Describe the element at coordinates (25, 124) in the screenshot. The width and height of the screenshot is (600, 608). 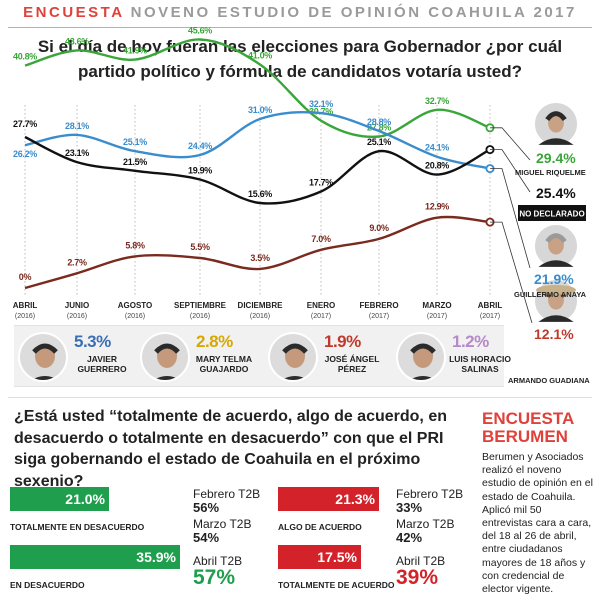
I see `data-label: 27.7%` at that location.